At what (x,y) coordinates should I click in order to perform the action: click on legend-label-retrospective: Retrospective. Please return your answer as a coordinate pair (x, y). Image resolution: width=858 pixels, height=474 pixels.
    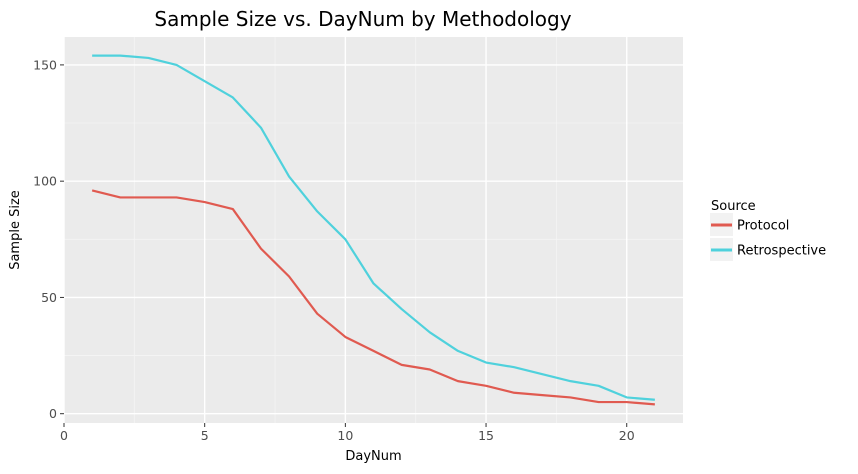
    Looking at the image, I should click on (781, 251).